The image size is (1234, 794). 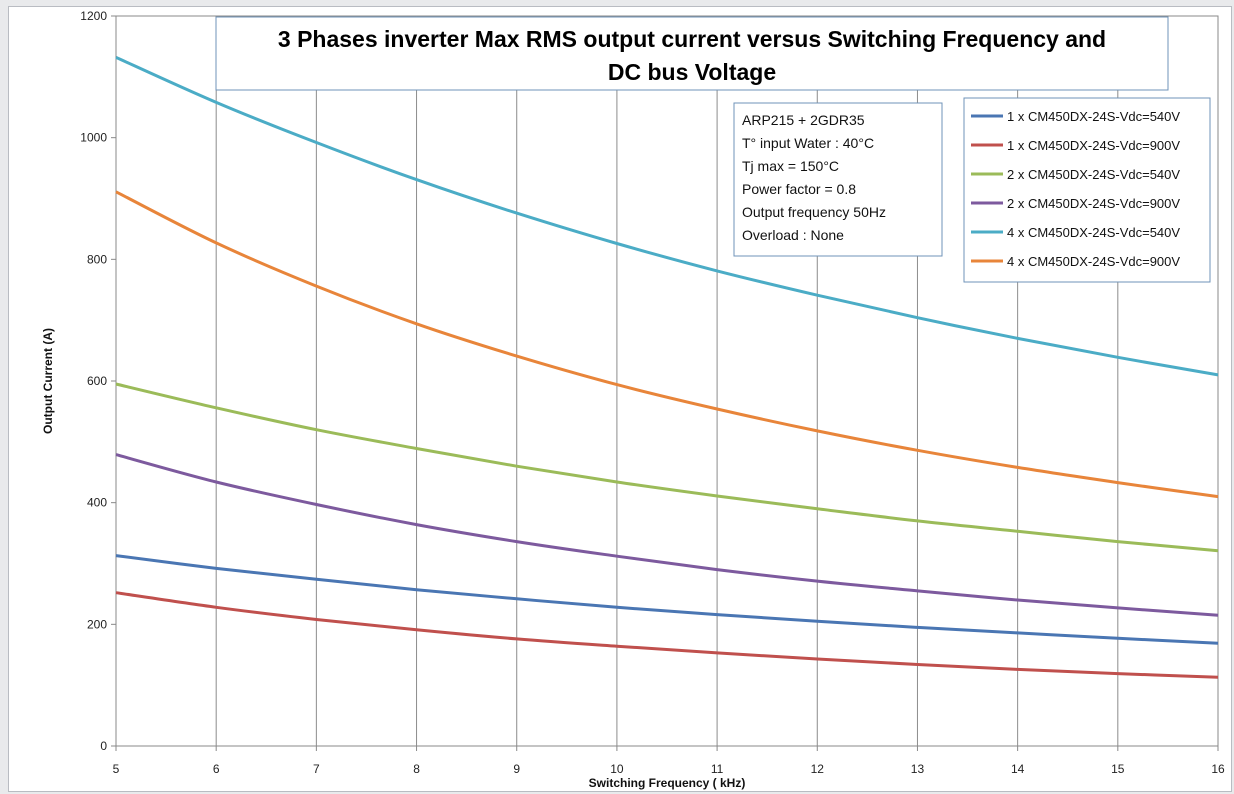 I want to click on x-tick-label: 13, so click(x=918, y=769).